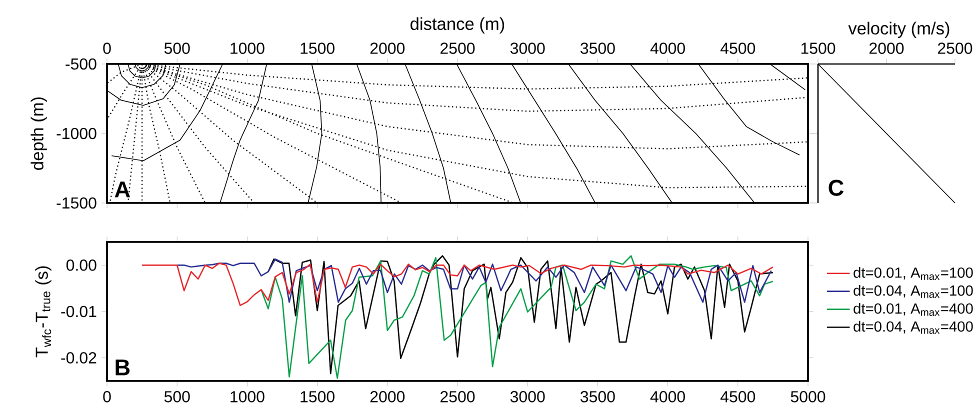 The image size is (979, 420). Describe the element at coordinates (913, 273) in the screenshot. I see `legend-label: dt=0.01, A$_{max}$=100` at that location.